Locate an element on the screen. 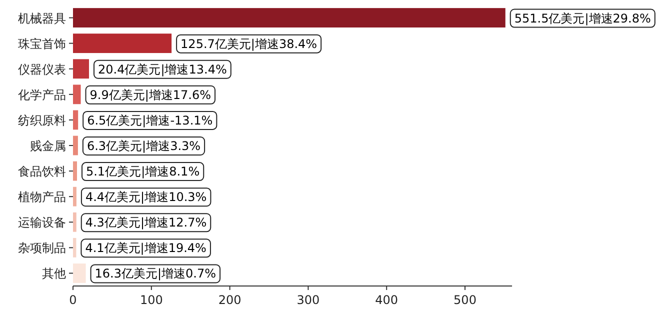 The width and height of the screenshot is (660, 322). y-tick-label: 机械器具 is located at coordinates (42, 18).